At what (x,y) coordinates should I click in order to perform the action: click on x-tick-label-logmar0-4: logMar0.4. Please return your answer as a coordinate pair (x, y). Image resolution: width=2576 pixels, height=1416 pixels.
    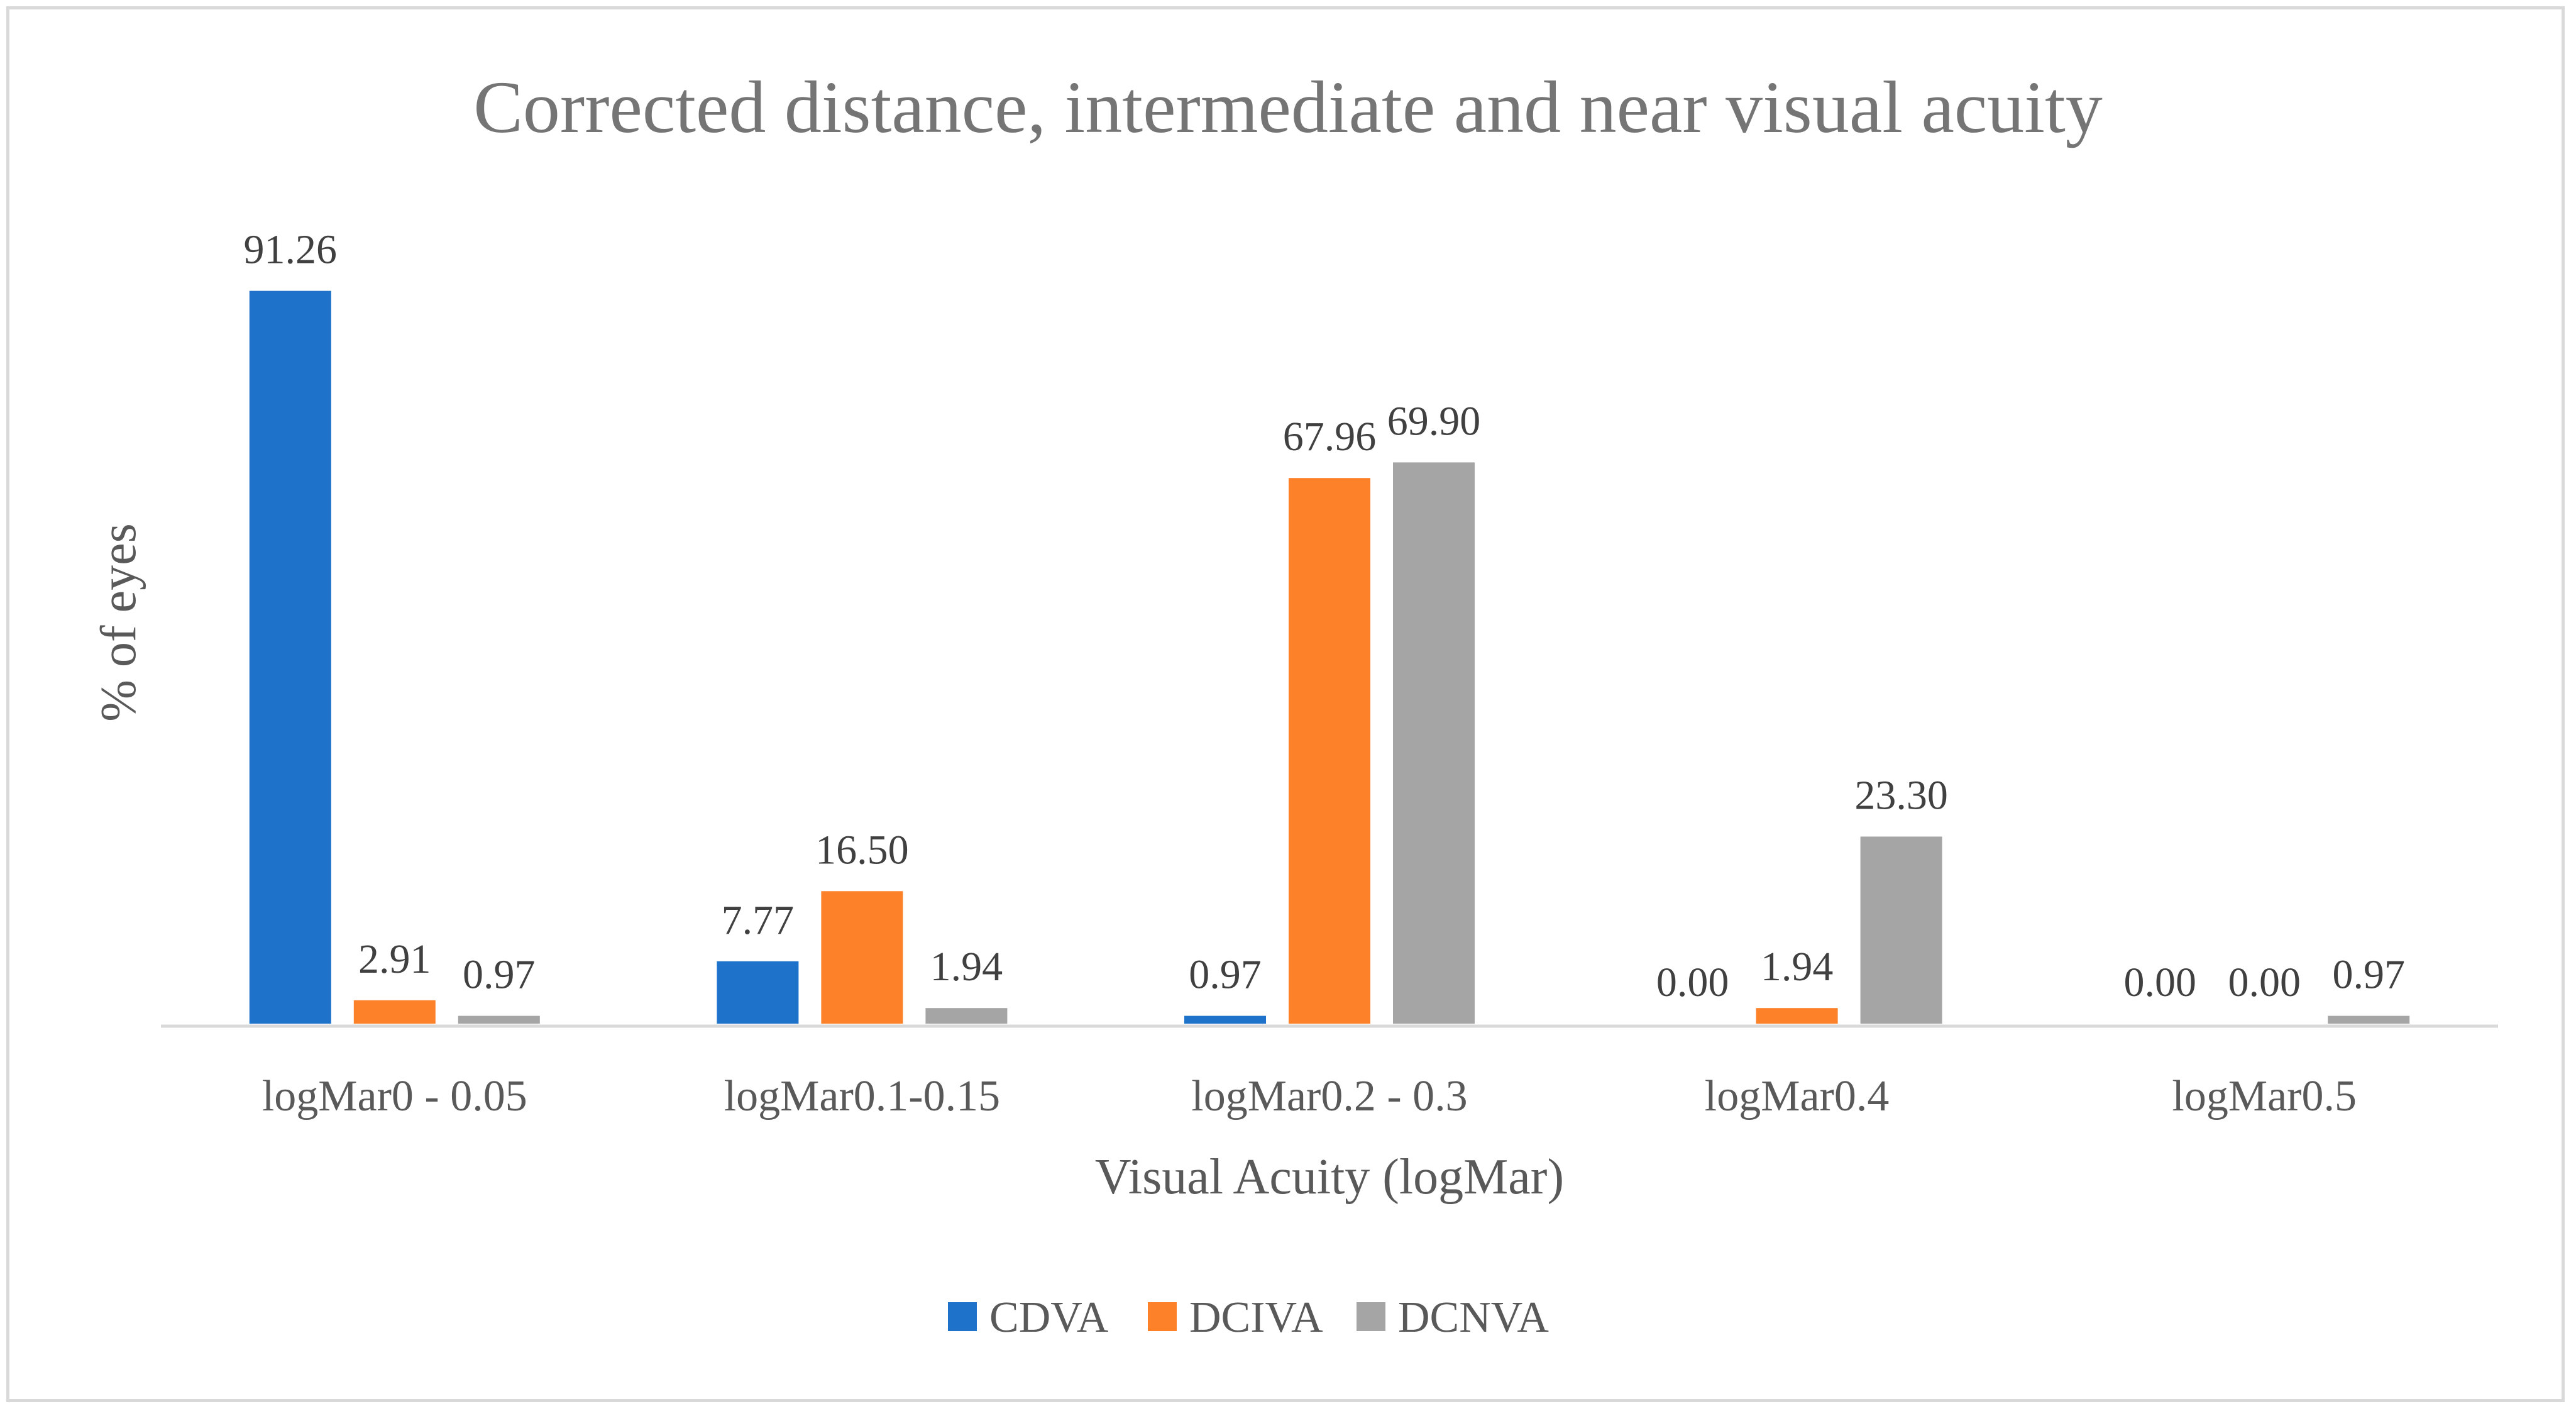
    Looking at the image, I should click on (1798, 1096).